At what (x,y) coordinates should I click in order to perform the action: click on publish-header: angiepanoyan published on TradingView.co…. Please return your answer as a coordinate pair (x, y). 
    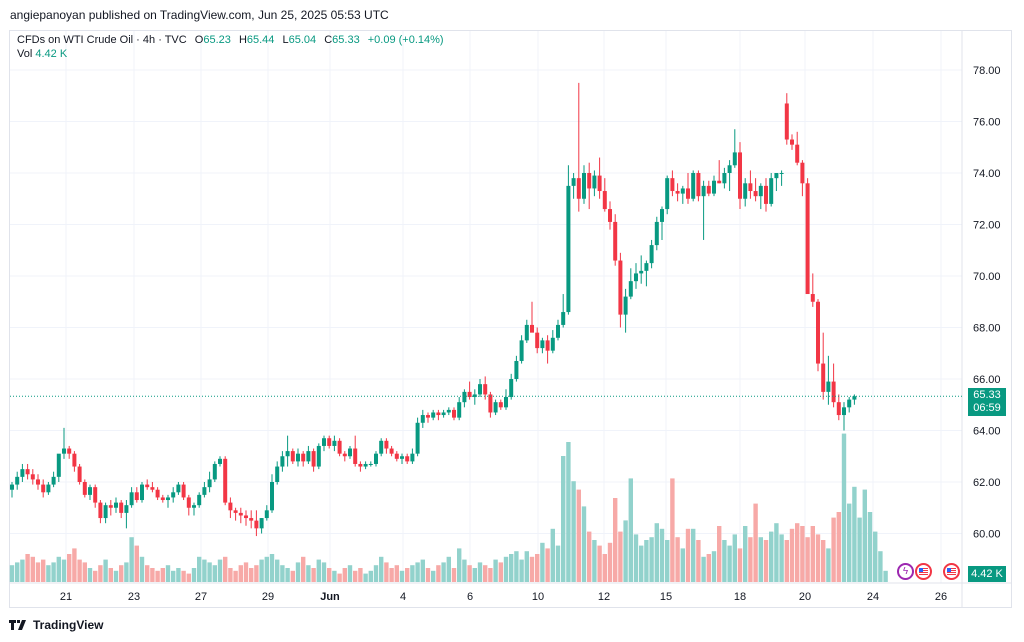
    Looking at the image, I should click on (199, 15).